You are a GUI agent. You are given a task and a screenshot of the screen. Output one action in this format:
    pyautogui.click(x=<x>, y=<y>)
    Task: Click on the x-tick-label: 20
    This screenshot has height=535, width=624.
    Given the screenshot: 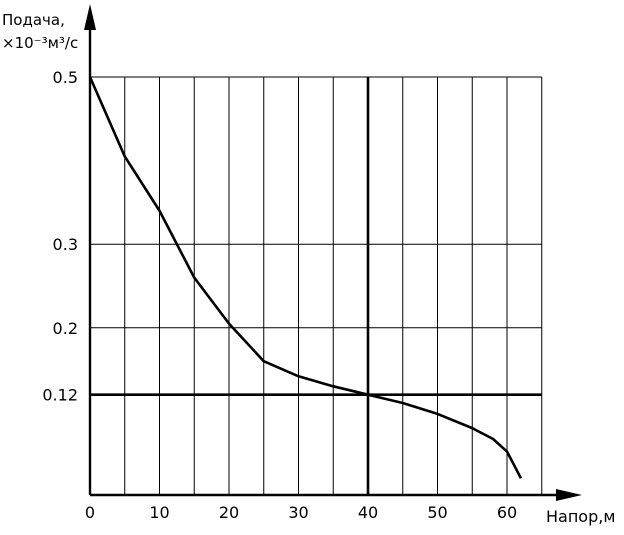 What is the action you would take?
    pyautogui.click(x=229, y=512)
    